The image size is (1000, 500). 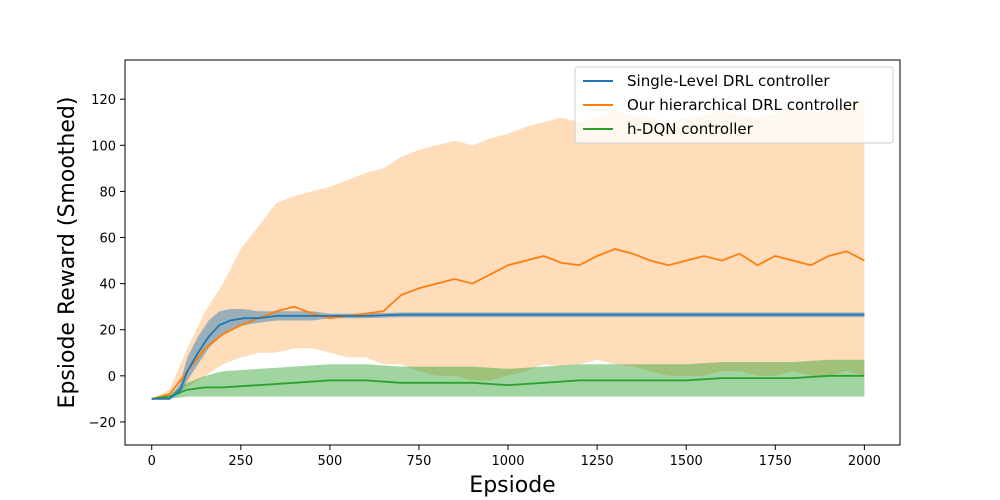 I want to click on legend-box, so click(x=734, y=105).